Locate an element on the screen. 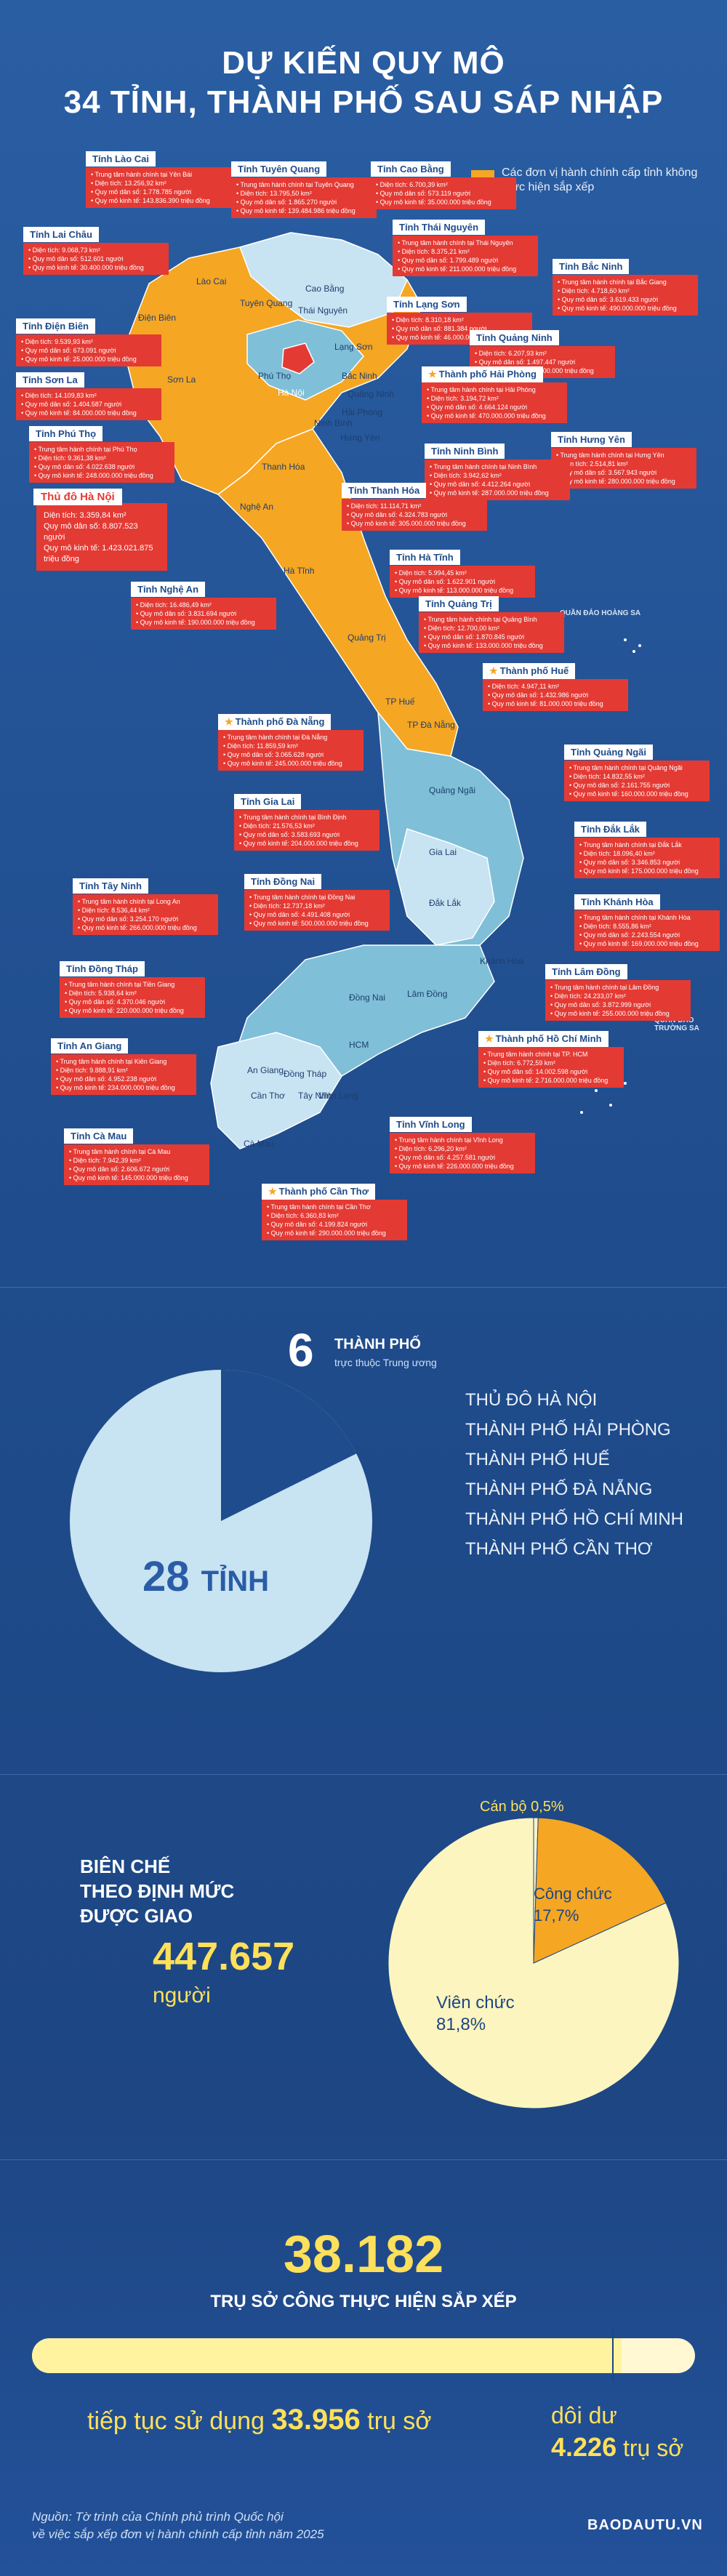 The image size is (727, 2576). province-box-title: ★ Thành phố Đà Nẵng is located at coordinates (275, 722).